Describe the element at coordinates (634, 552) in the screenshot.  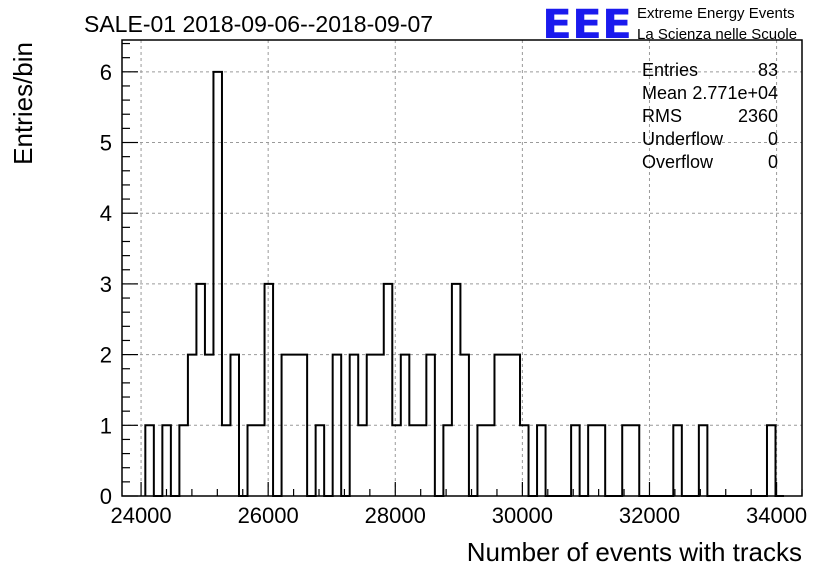
I see `x-axis-label: Number of events with tracks` at that location.